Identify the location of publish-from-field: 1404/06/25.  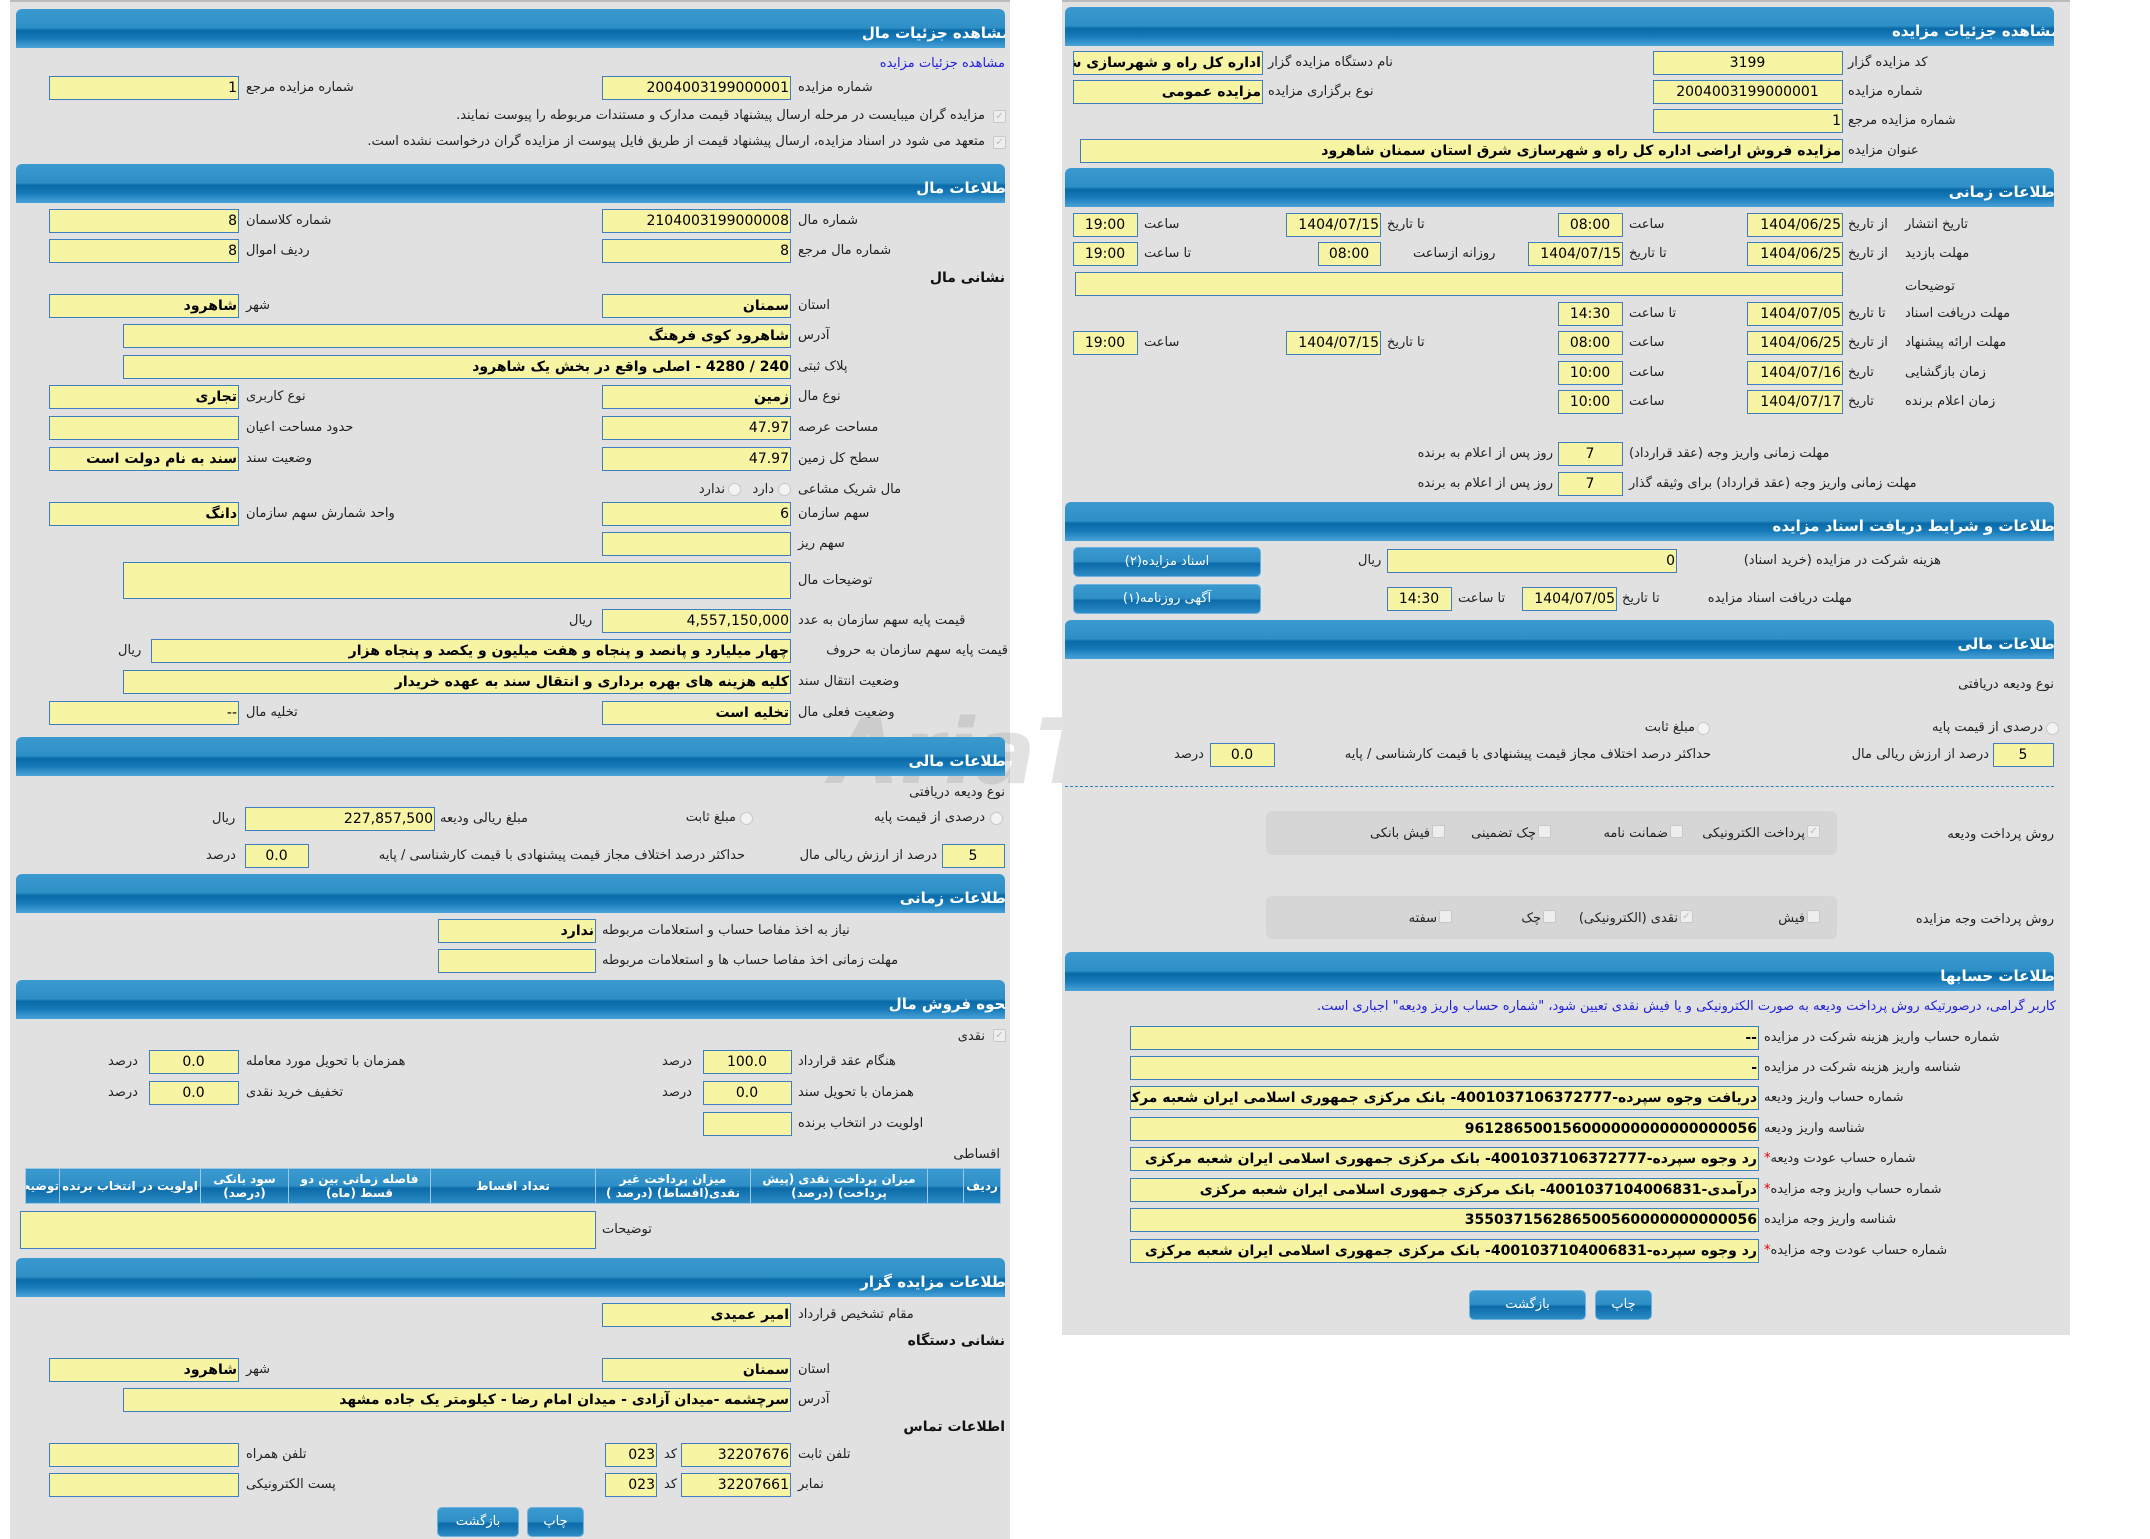
(1795, 225).